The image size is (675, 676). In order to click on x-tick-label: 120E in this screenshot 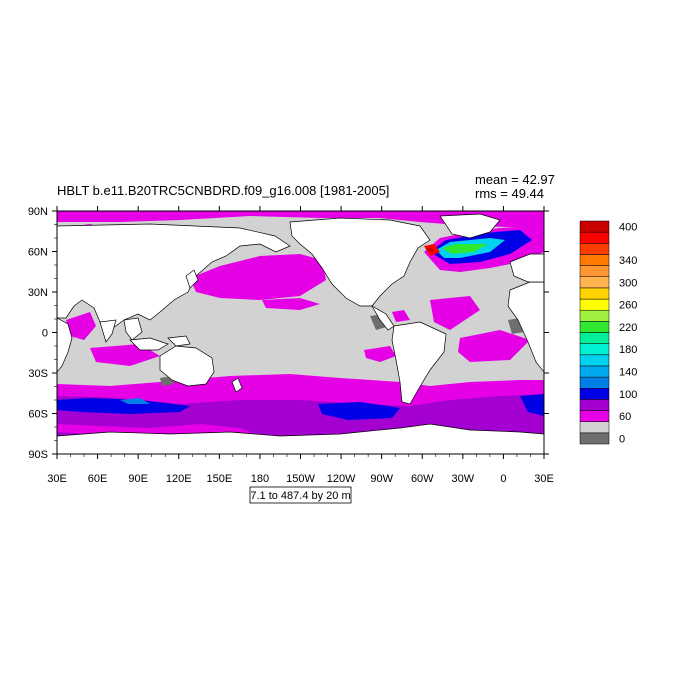, I will do `click(179, 479)`.